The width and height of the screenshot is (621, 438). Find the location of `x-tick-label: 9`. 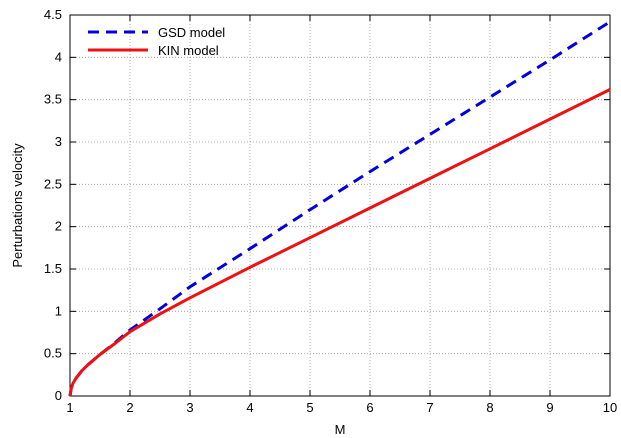

x-tick-label: 9 is located at coordinates (549, 407).